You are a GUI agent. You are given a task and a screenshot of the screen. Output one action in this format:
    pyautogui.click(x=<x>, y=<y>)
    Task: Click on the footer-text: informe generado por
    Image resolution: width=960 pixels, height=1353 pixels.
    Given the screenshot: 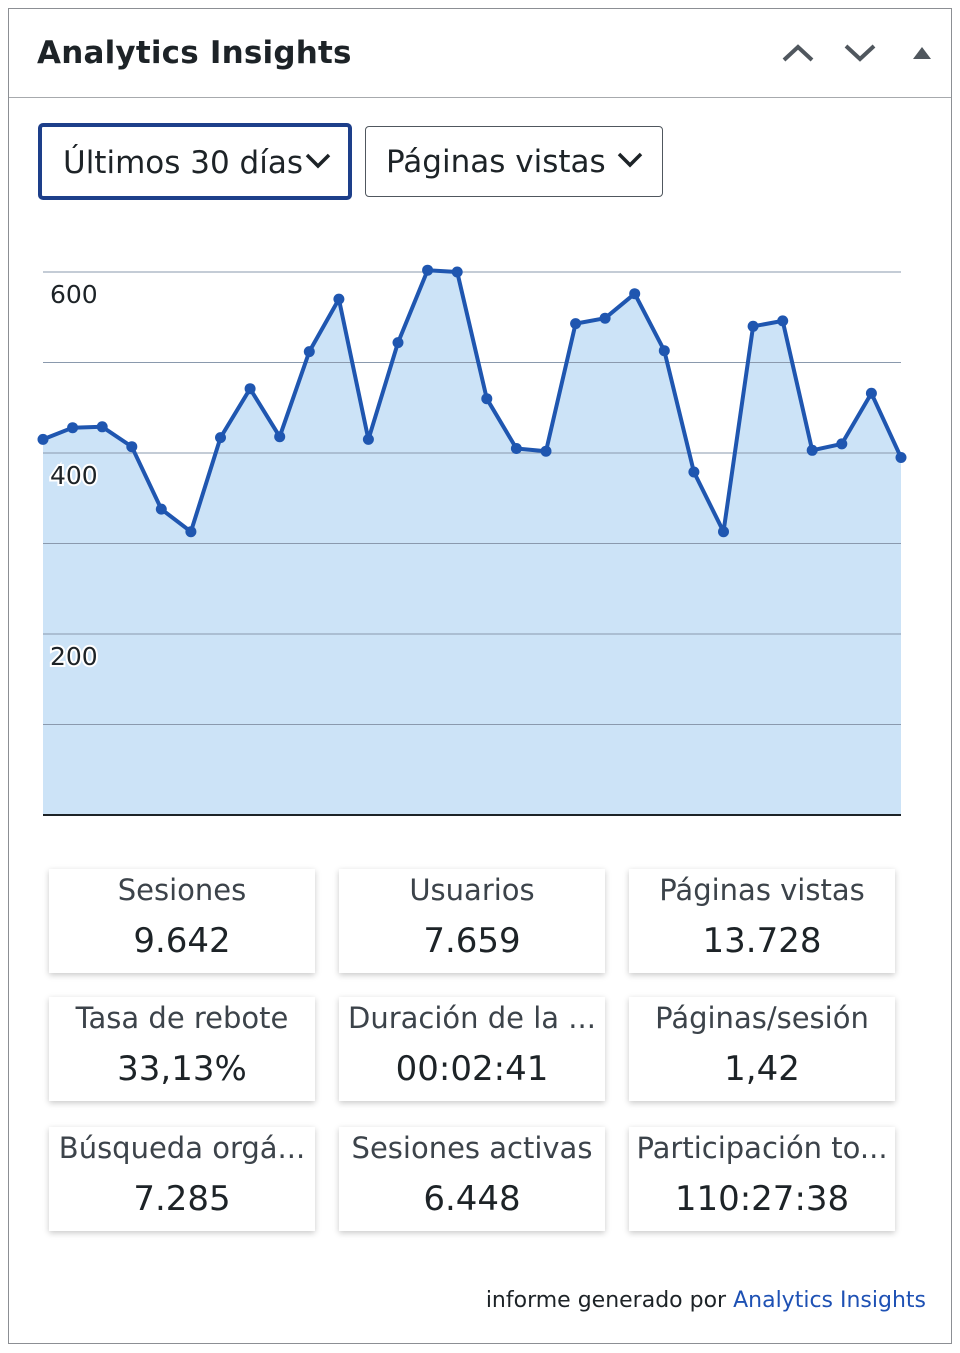 What is the action you would take?
    pyautogui.click(x=606, y=1300)
    